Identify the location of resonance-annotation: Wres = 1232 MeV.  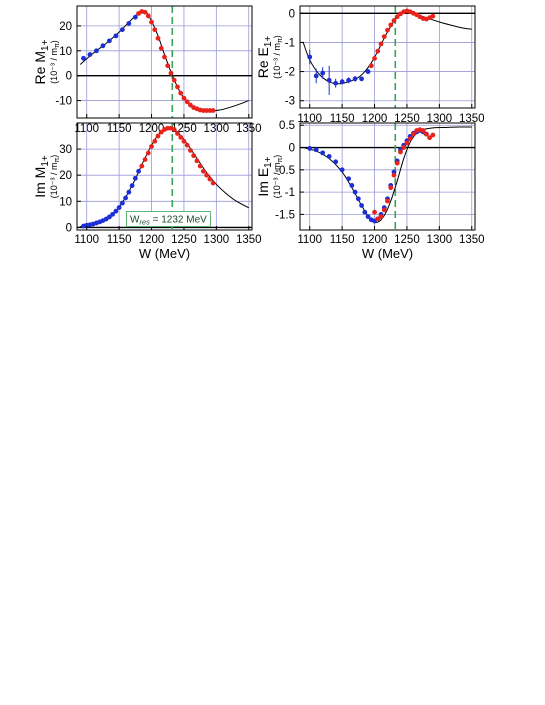
(168, 221).